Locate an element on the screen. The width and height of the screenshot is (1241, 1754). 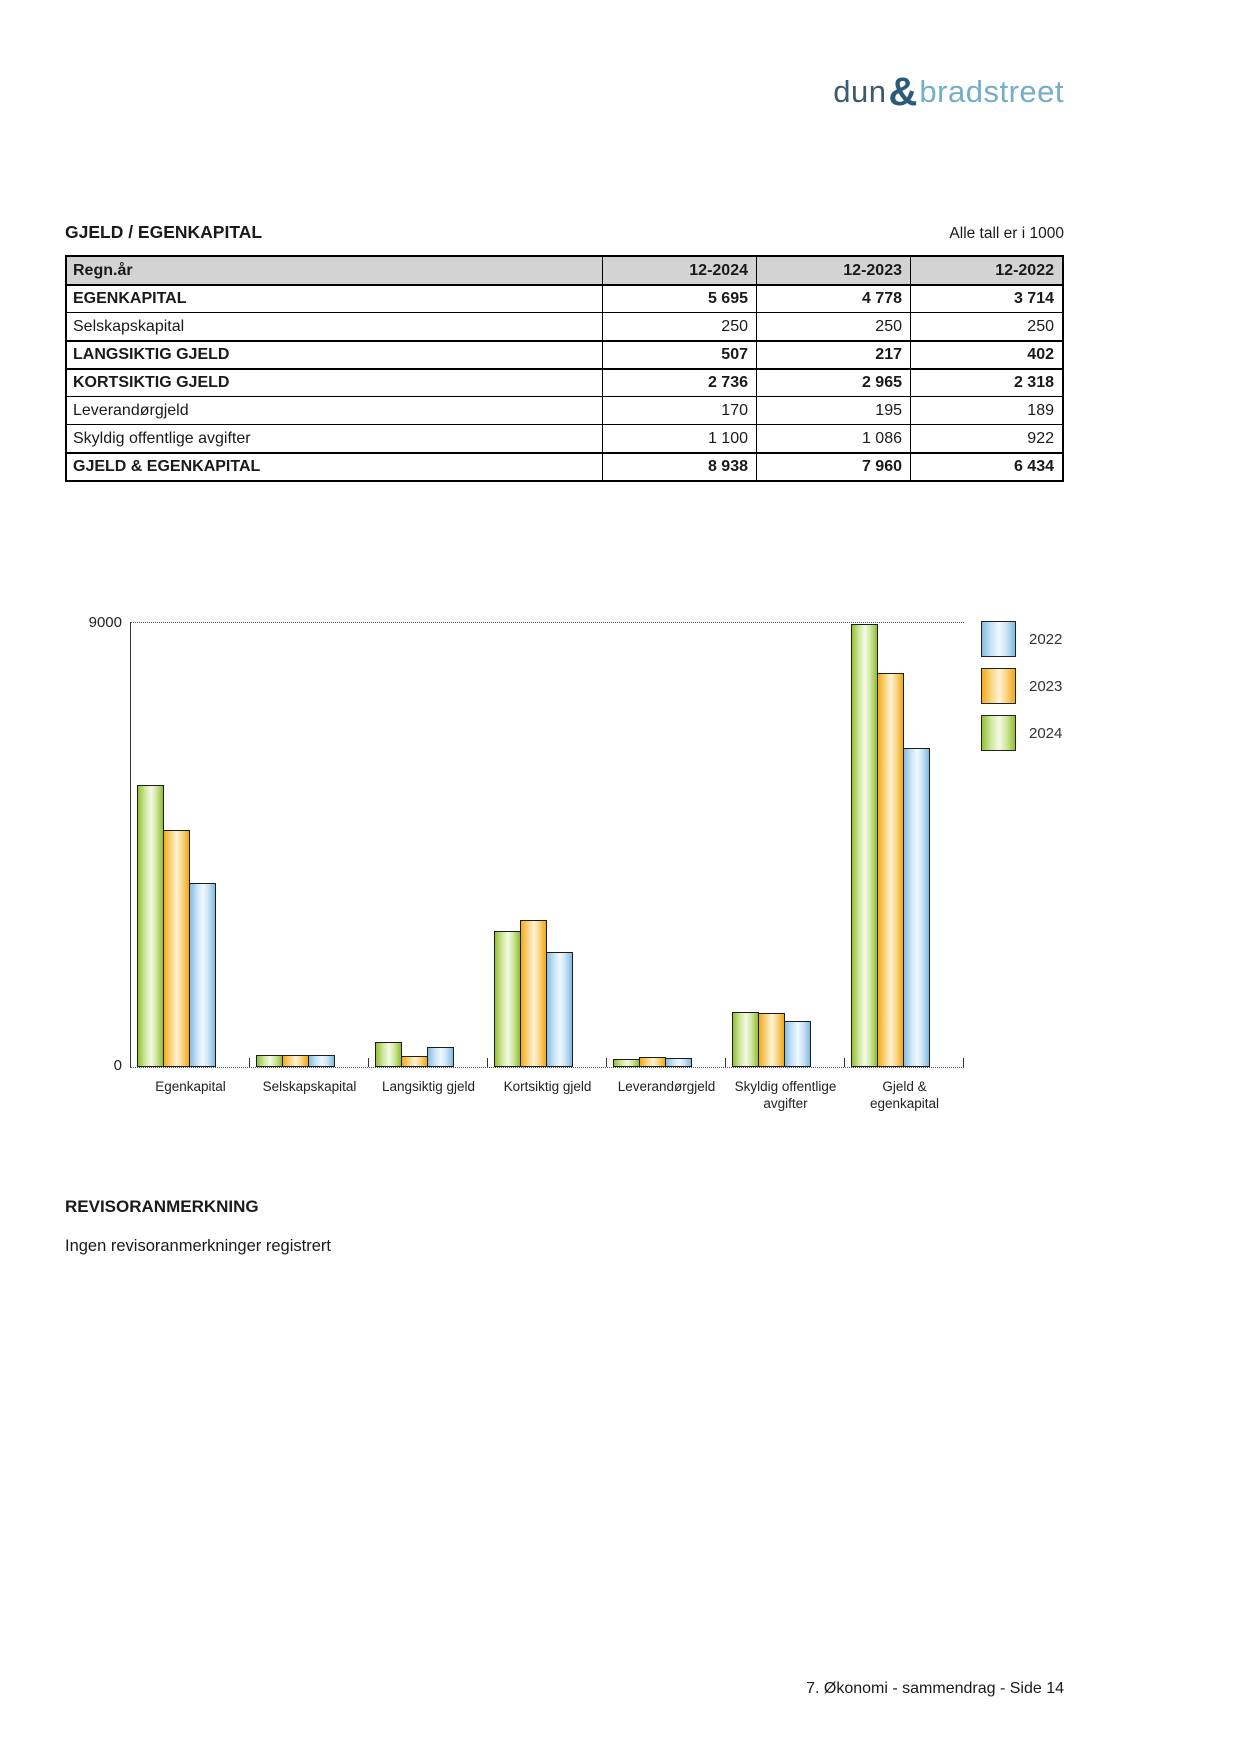
ampersand-icon: & is located at coordinates (903, 92).